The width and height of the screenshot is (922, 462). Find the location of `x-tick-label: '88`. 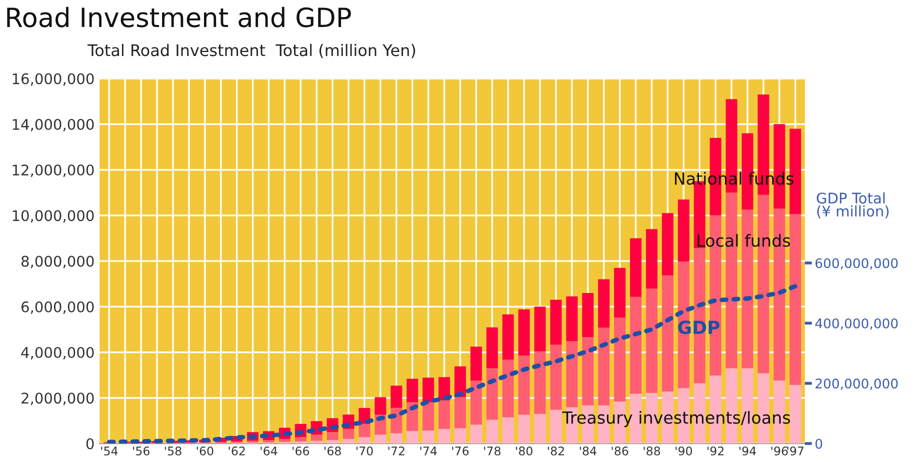

x-tick-label: '88 is located at coordinates (652, 451).